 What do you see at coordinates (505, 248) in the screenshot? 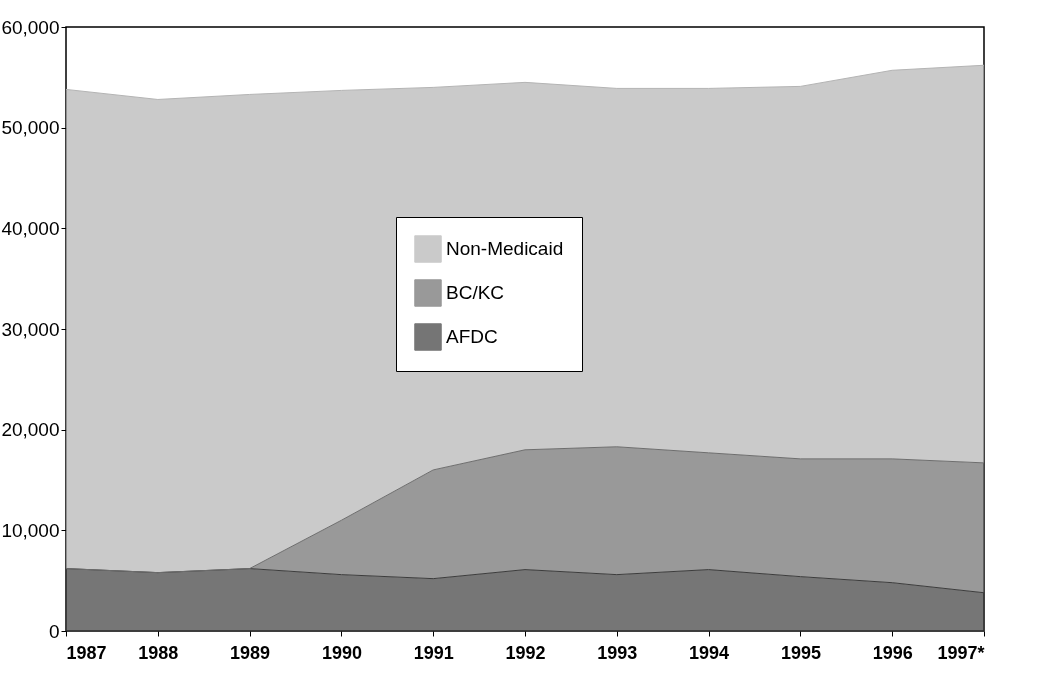
I see `legend-label: Non-Medicaid` at bounding box center [505, 248].